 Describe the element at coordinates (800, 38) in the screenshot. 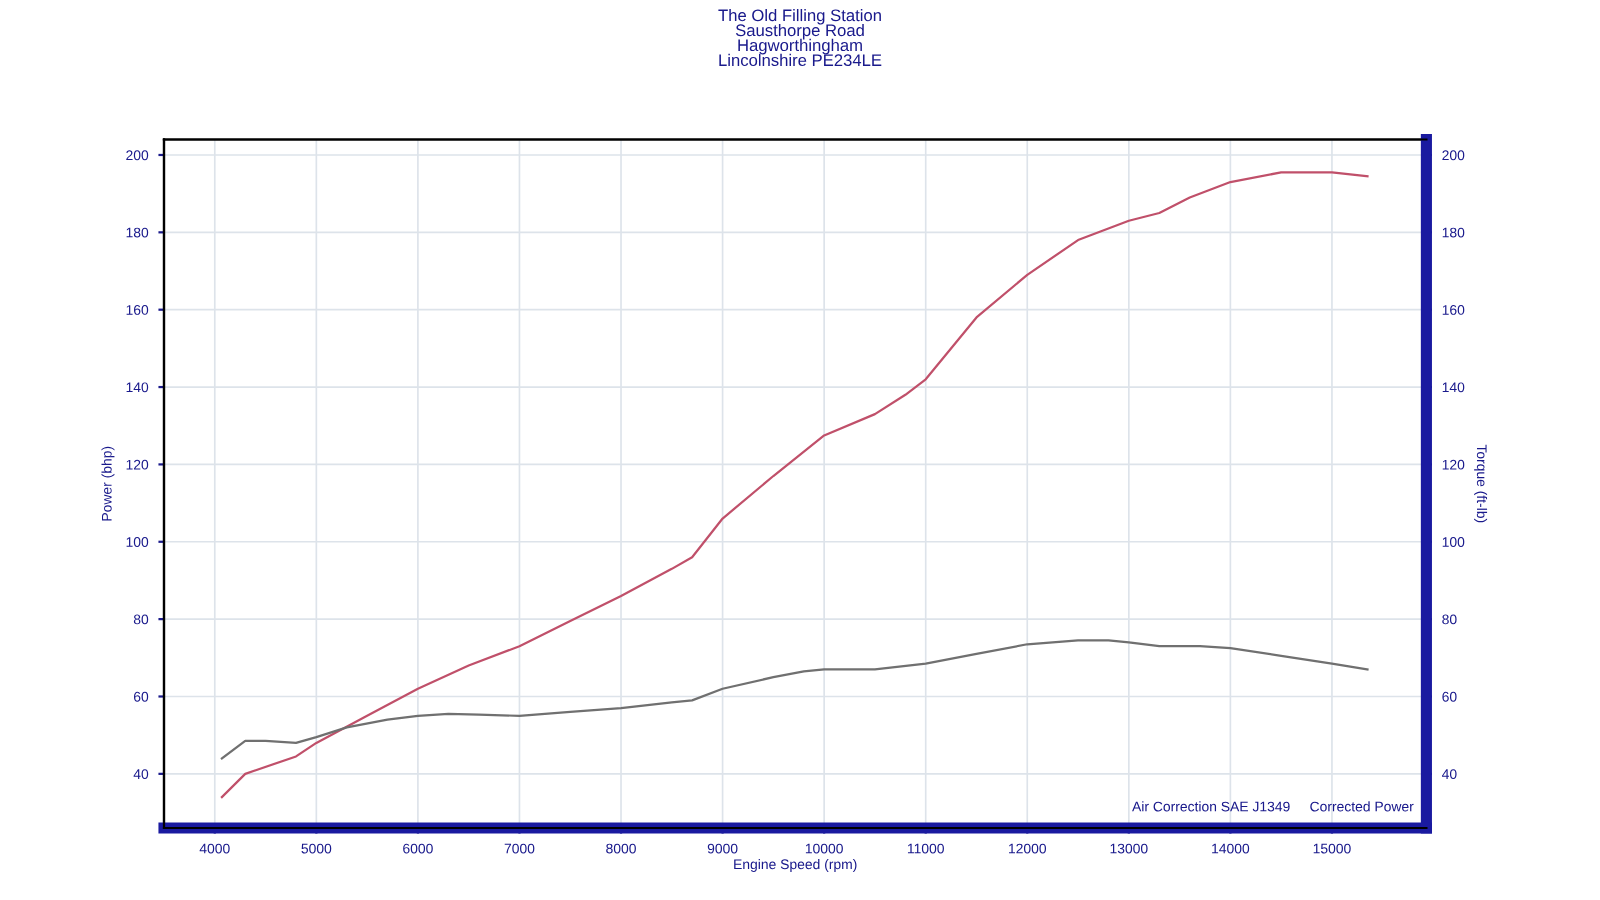

I see `text: The Old Filling Station Sausthorpe Road Hagworthingham Lincolnshire PE234LE` at that location.